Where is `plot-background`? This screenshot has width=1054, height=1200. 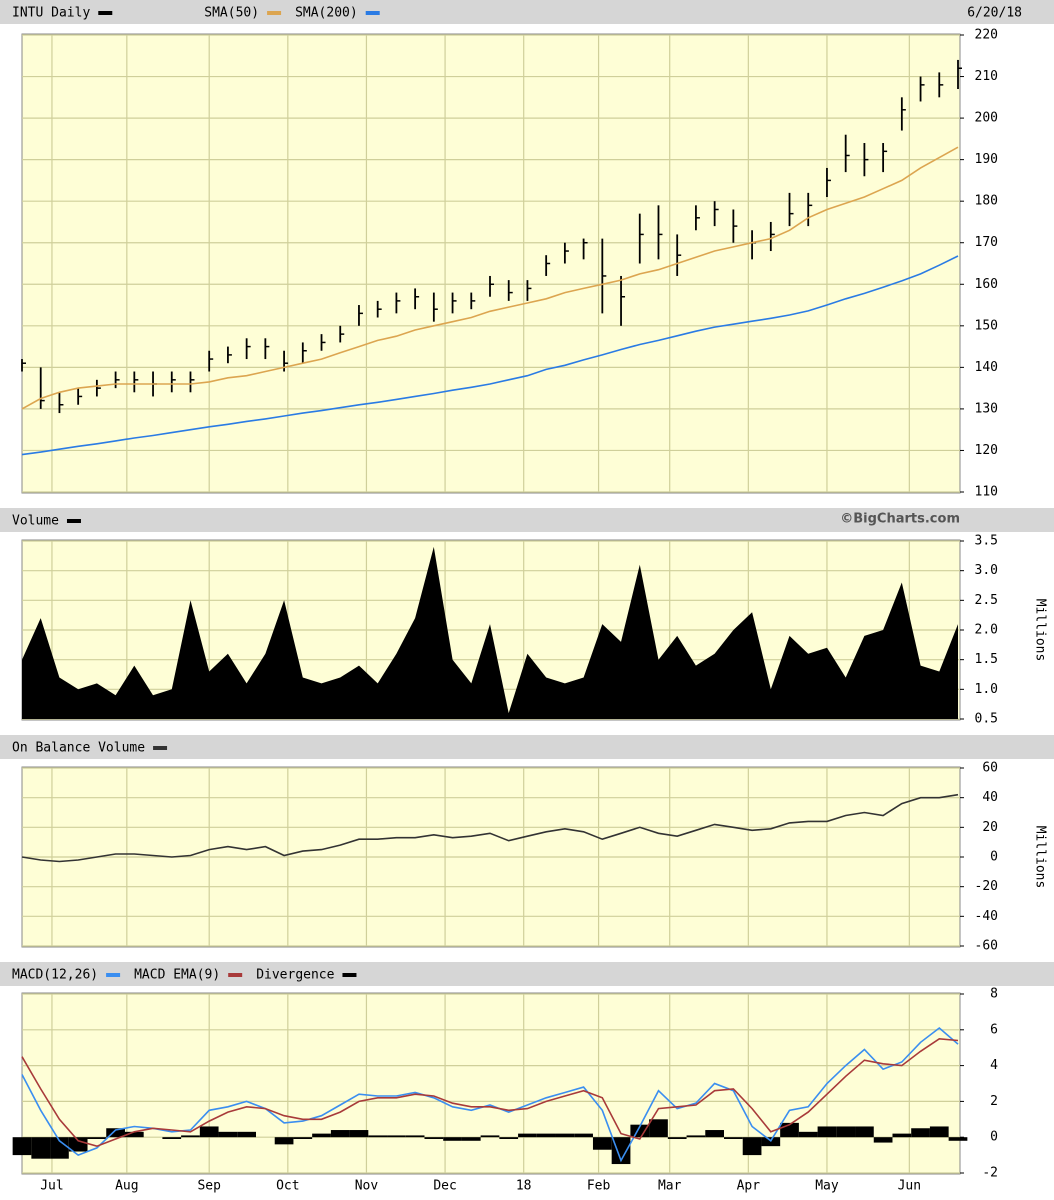 plot-background is located at coordinates (491, 1083).